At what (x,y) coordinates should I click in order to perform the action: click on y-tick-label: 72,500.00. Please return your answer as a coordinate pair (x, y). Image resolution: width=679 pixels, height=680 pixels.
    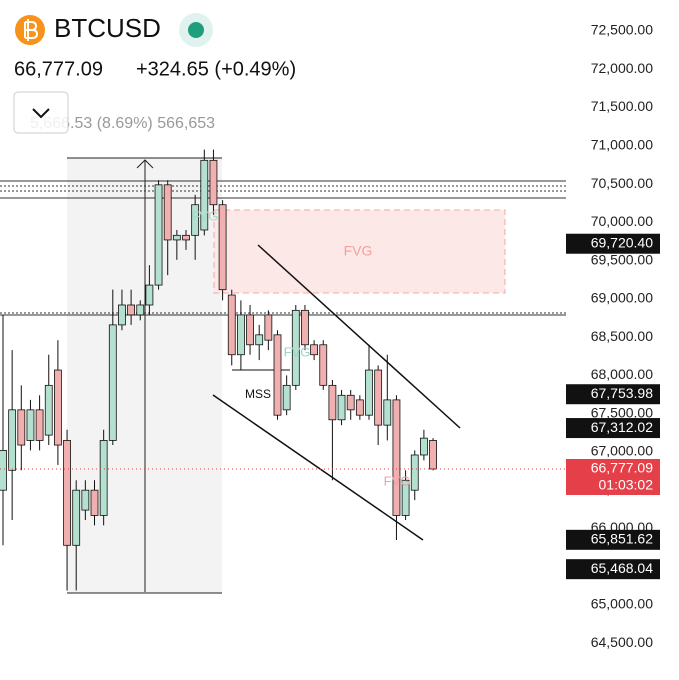
    Looking at the image, I should click on (622, 30).